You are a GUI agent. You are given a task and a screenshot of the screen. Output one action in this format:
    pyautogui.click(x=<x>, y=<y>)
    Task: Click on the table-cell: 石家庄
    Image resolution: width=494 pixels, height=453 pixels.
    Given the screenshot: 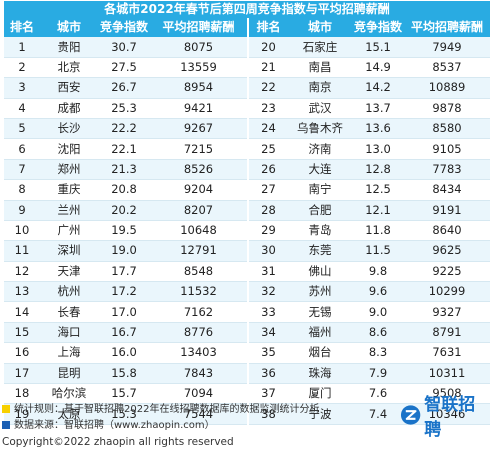 What is the action you would take?
    pyautogui.click(x=320, y=47)
    